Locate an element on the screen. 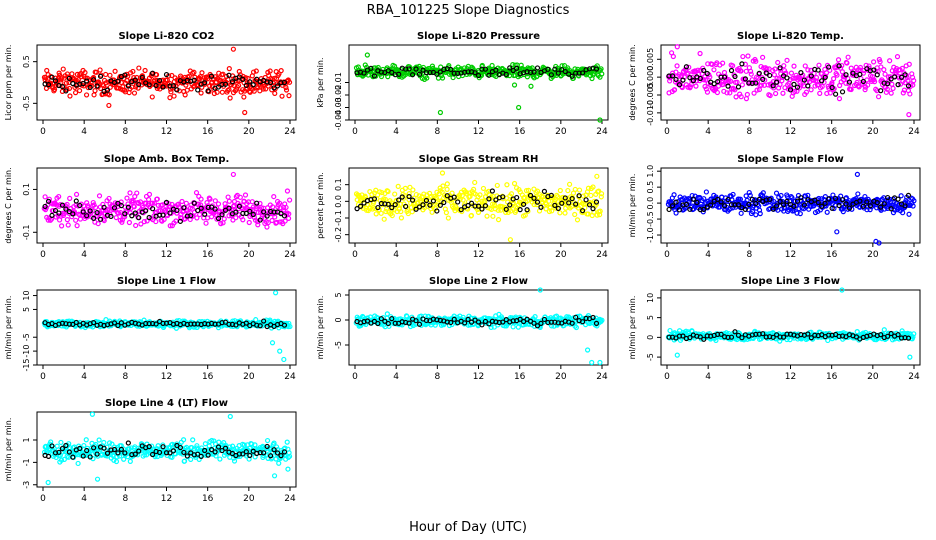  y-tick-label: -0.2 is located at coordinates (338, 235).